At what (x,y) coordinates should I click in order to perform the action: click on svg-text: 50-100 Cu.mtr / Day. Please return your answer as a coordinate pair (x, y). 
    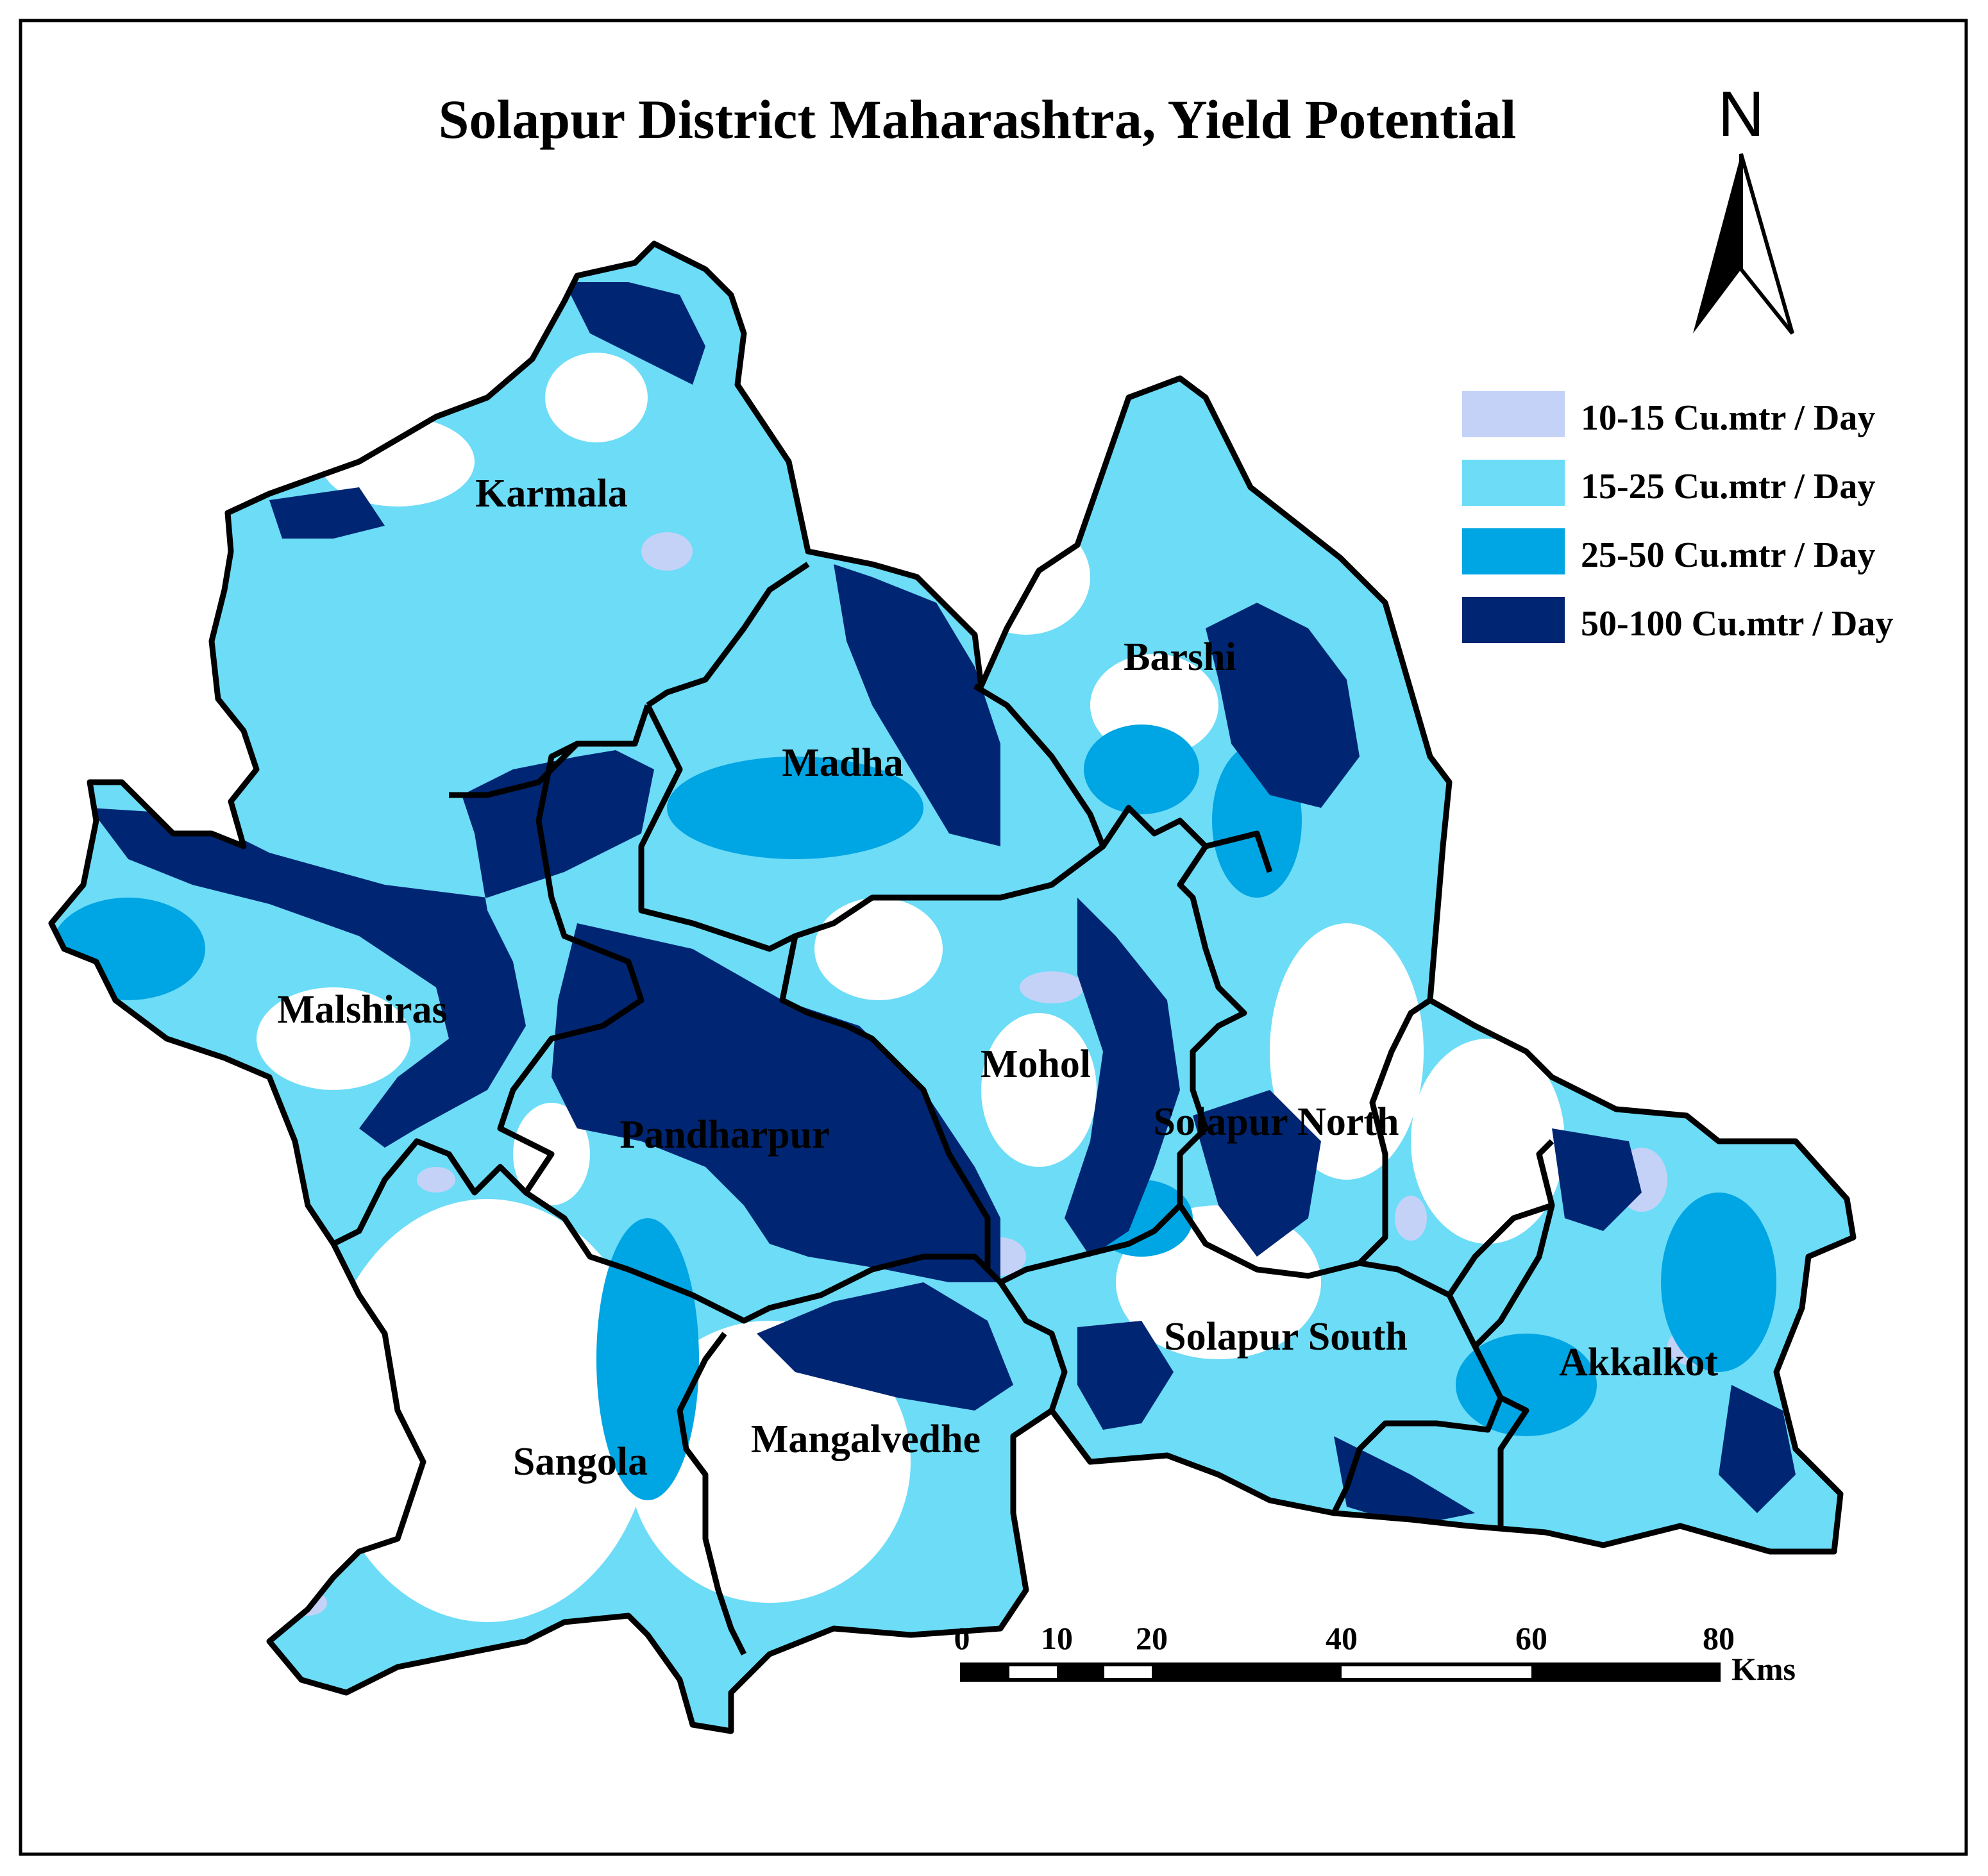
    Looking at the image, I should click on (1737, 624).